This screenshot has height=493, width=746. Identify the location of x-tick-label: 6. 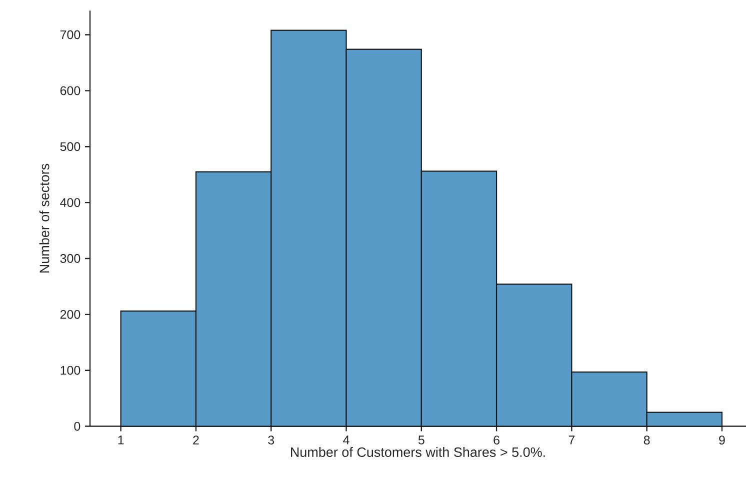
(497, 440).